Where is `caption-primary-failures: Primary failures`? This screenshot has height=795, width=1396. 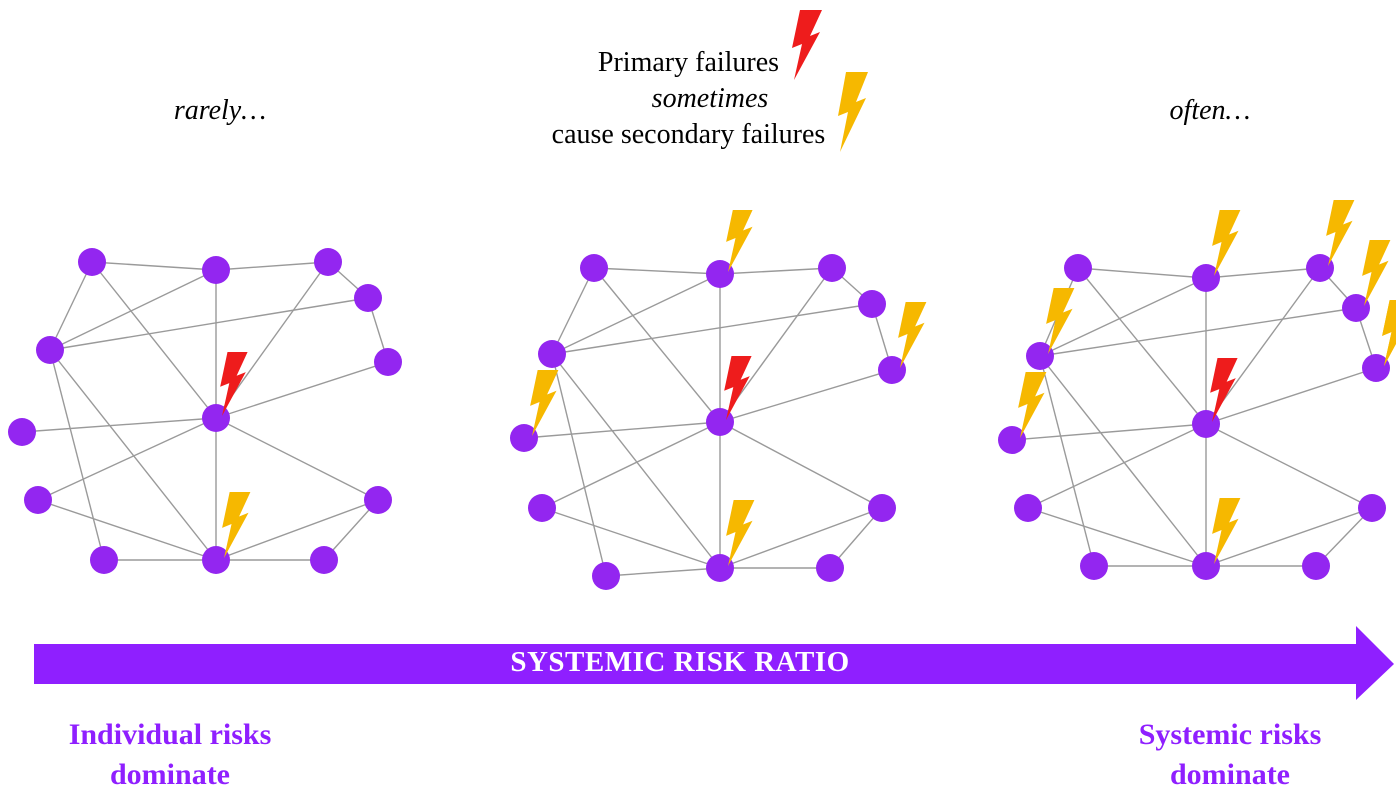 caption-primary-failures: Primary failures is located at coordinates (710, 45).